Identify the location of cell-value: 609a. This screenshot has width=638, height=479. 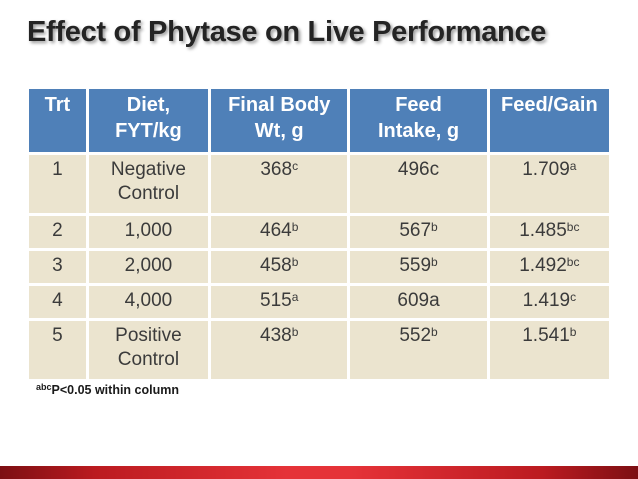
(418, 300).